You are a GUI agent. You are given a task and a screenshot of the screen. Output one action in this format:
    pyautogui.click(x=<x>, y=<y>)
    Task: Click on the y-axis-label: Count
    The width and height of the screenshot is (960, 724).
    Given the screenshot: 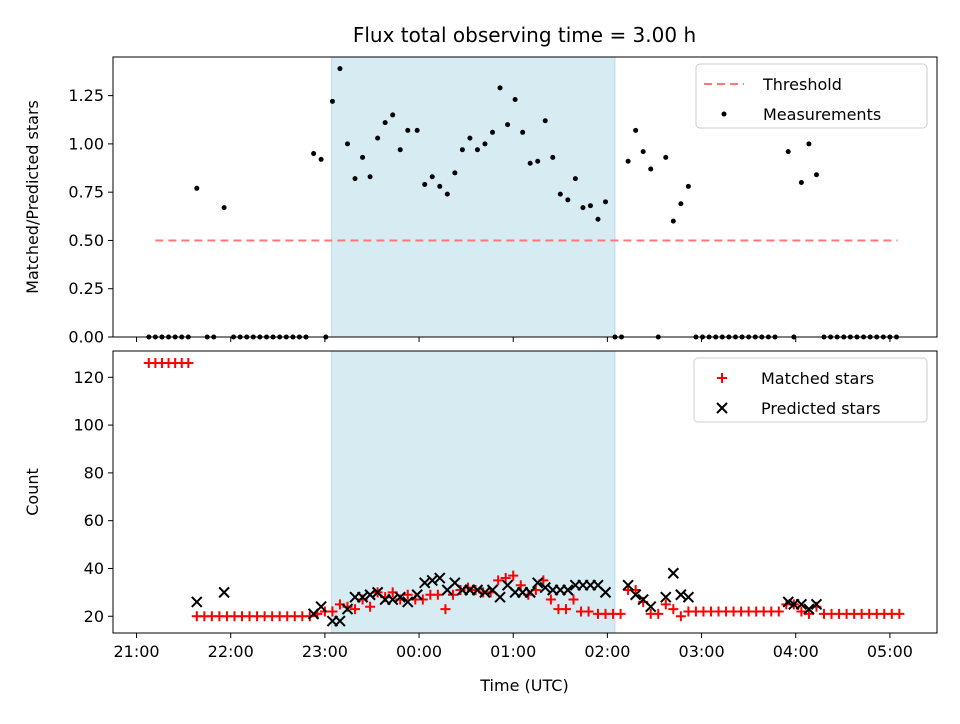 What is the action you would take?
    pyautogui.click(x=32, y=492)
    